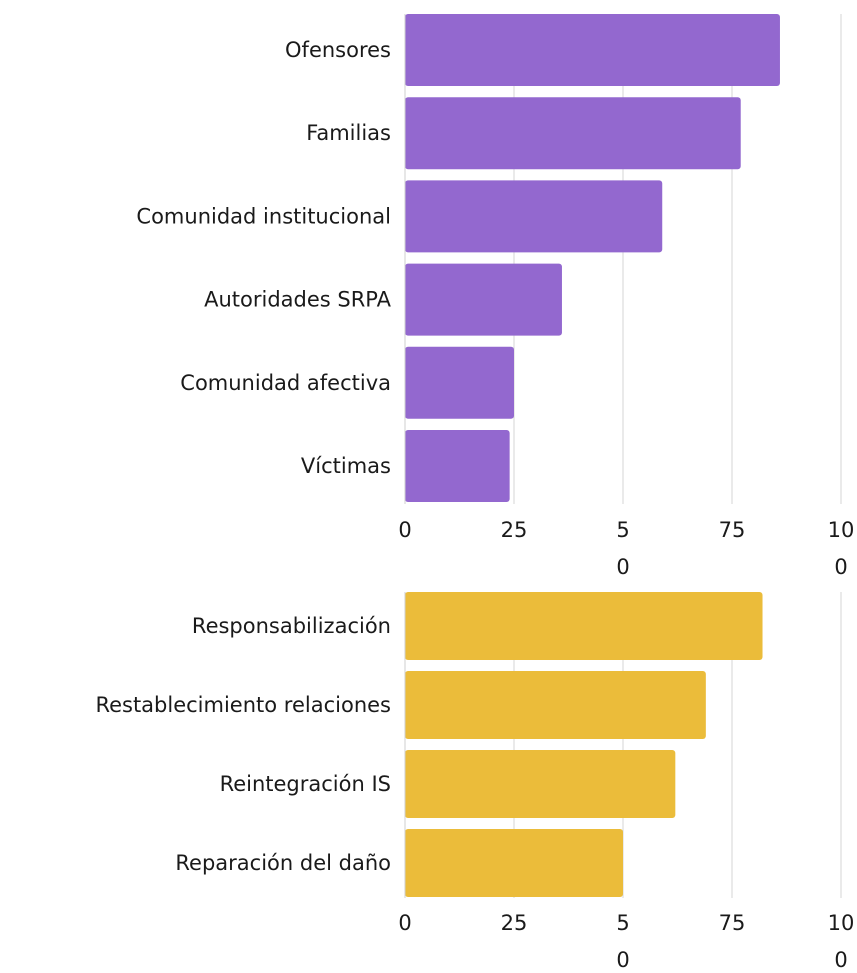 Image resolution: width=857 pixels, height=973 pixels. I want to click on category-label: Comunidad afectiva, so click(285, 383).